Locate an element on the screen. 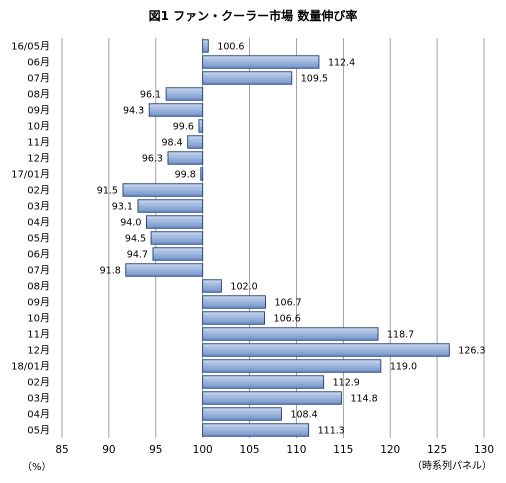 The width and height of the screenshot is (506, 483). category-label: 17/01月 is located at coordinates (30, 175).